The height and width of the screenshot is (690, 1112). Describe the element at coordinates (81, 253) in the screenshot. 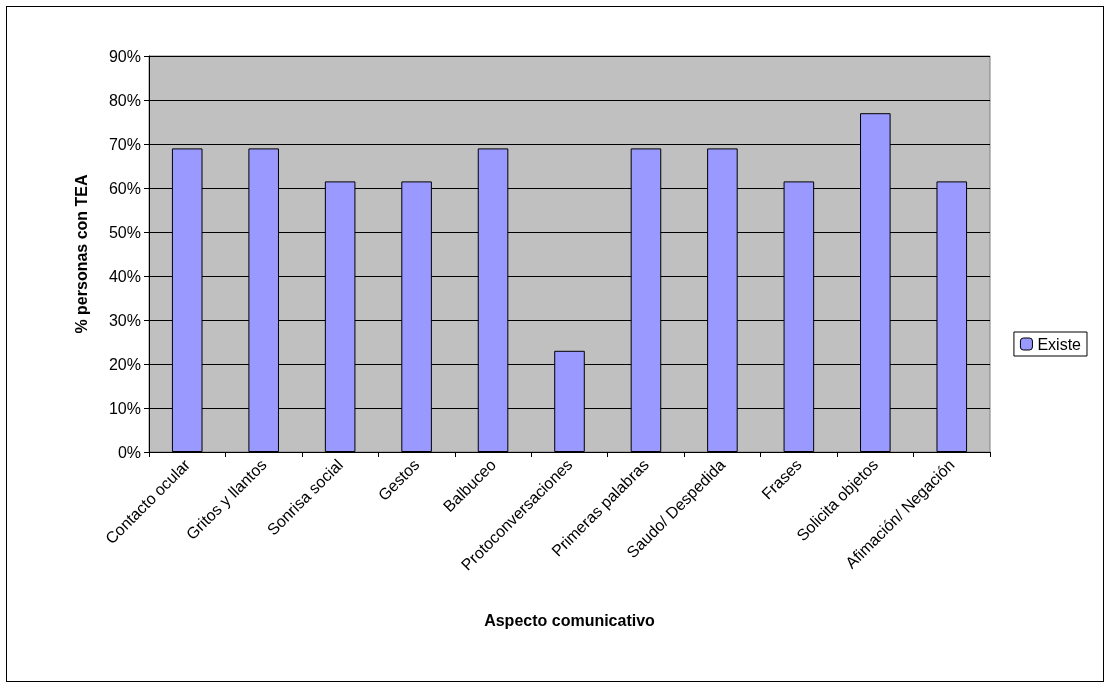

I see `y-axis-title: % personas con TEA` at that location.